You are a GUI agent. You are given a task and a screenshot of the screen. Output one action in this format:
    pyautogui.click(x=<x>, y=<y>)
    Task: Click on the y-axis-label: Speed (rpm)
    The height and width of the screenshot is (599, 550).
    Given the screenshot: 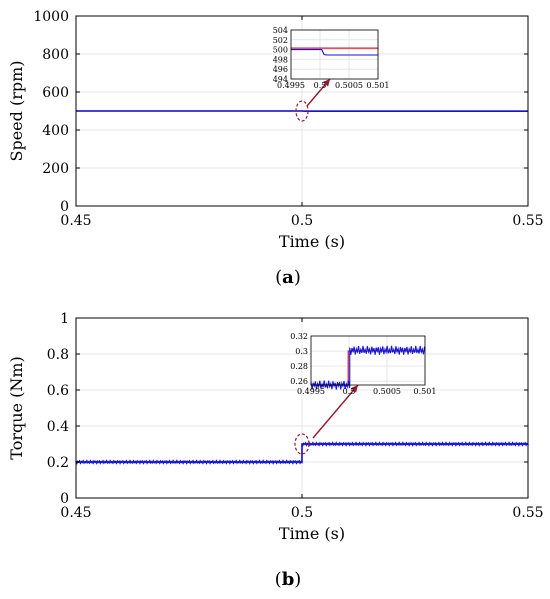 What is the action you would take?
    pyautogui.click(x=16, y=110)
    